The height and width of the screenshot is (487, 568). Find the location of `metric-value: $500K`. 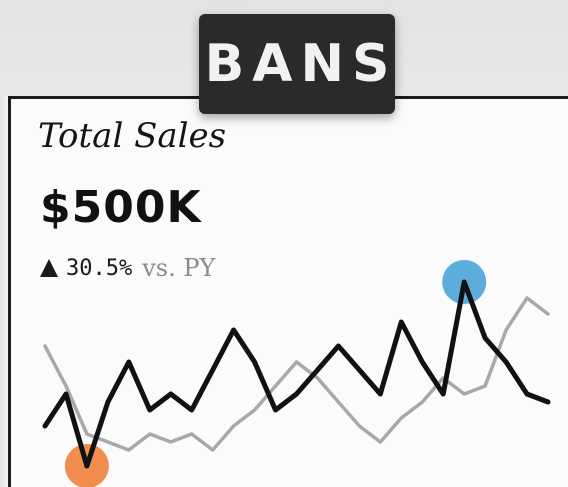

metric-value: $500K is located at coordinates (121, 207).